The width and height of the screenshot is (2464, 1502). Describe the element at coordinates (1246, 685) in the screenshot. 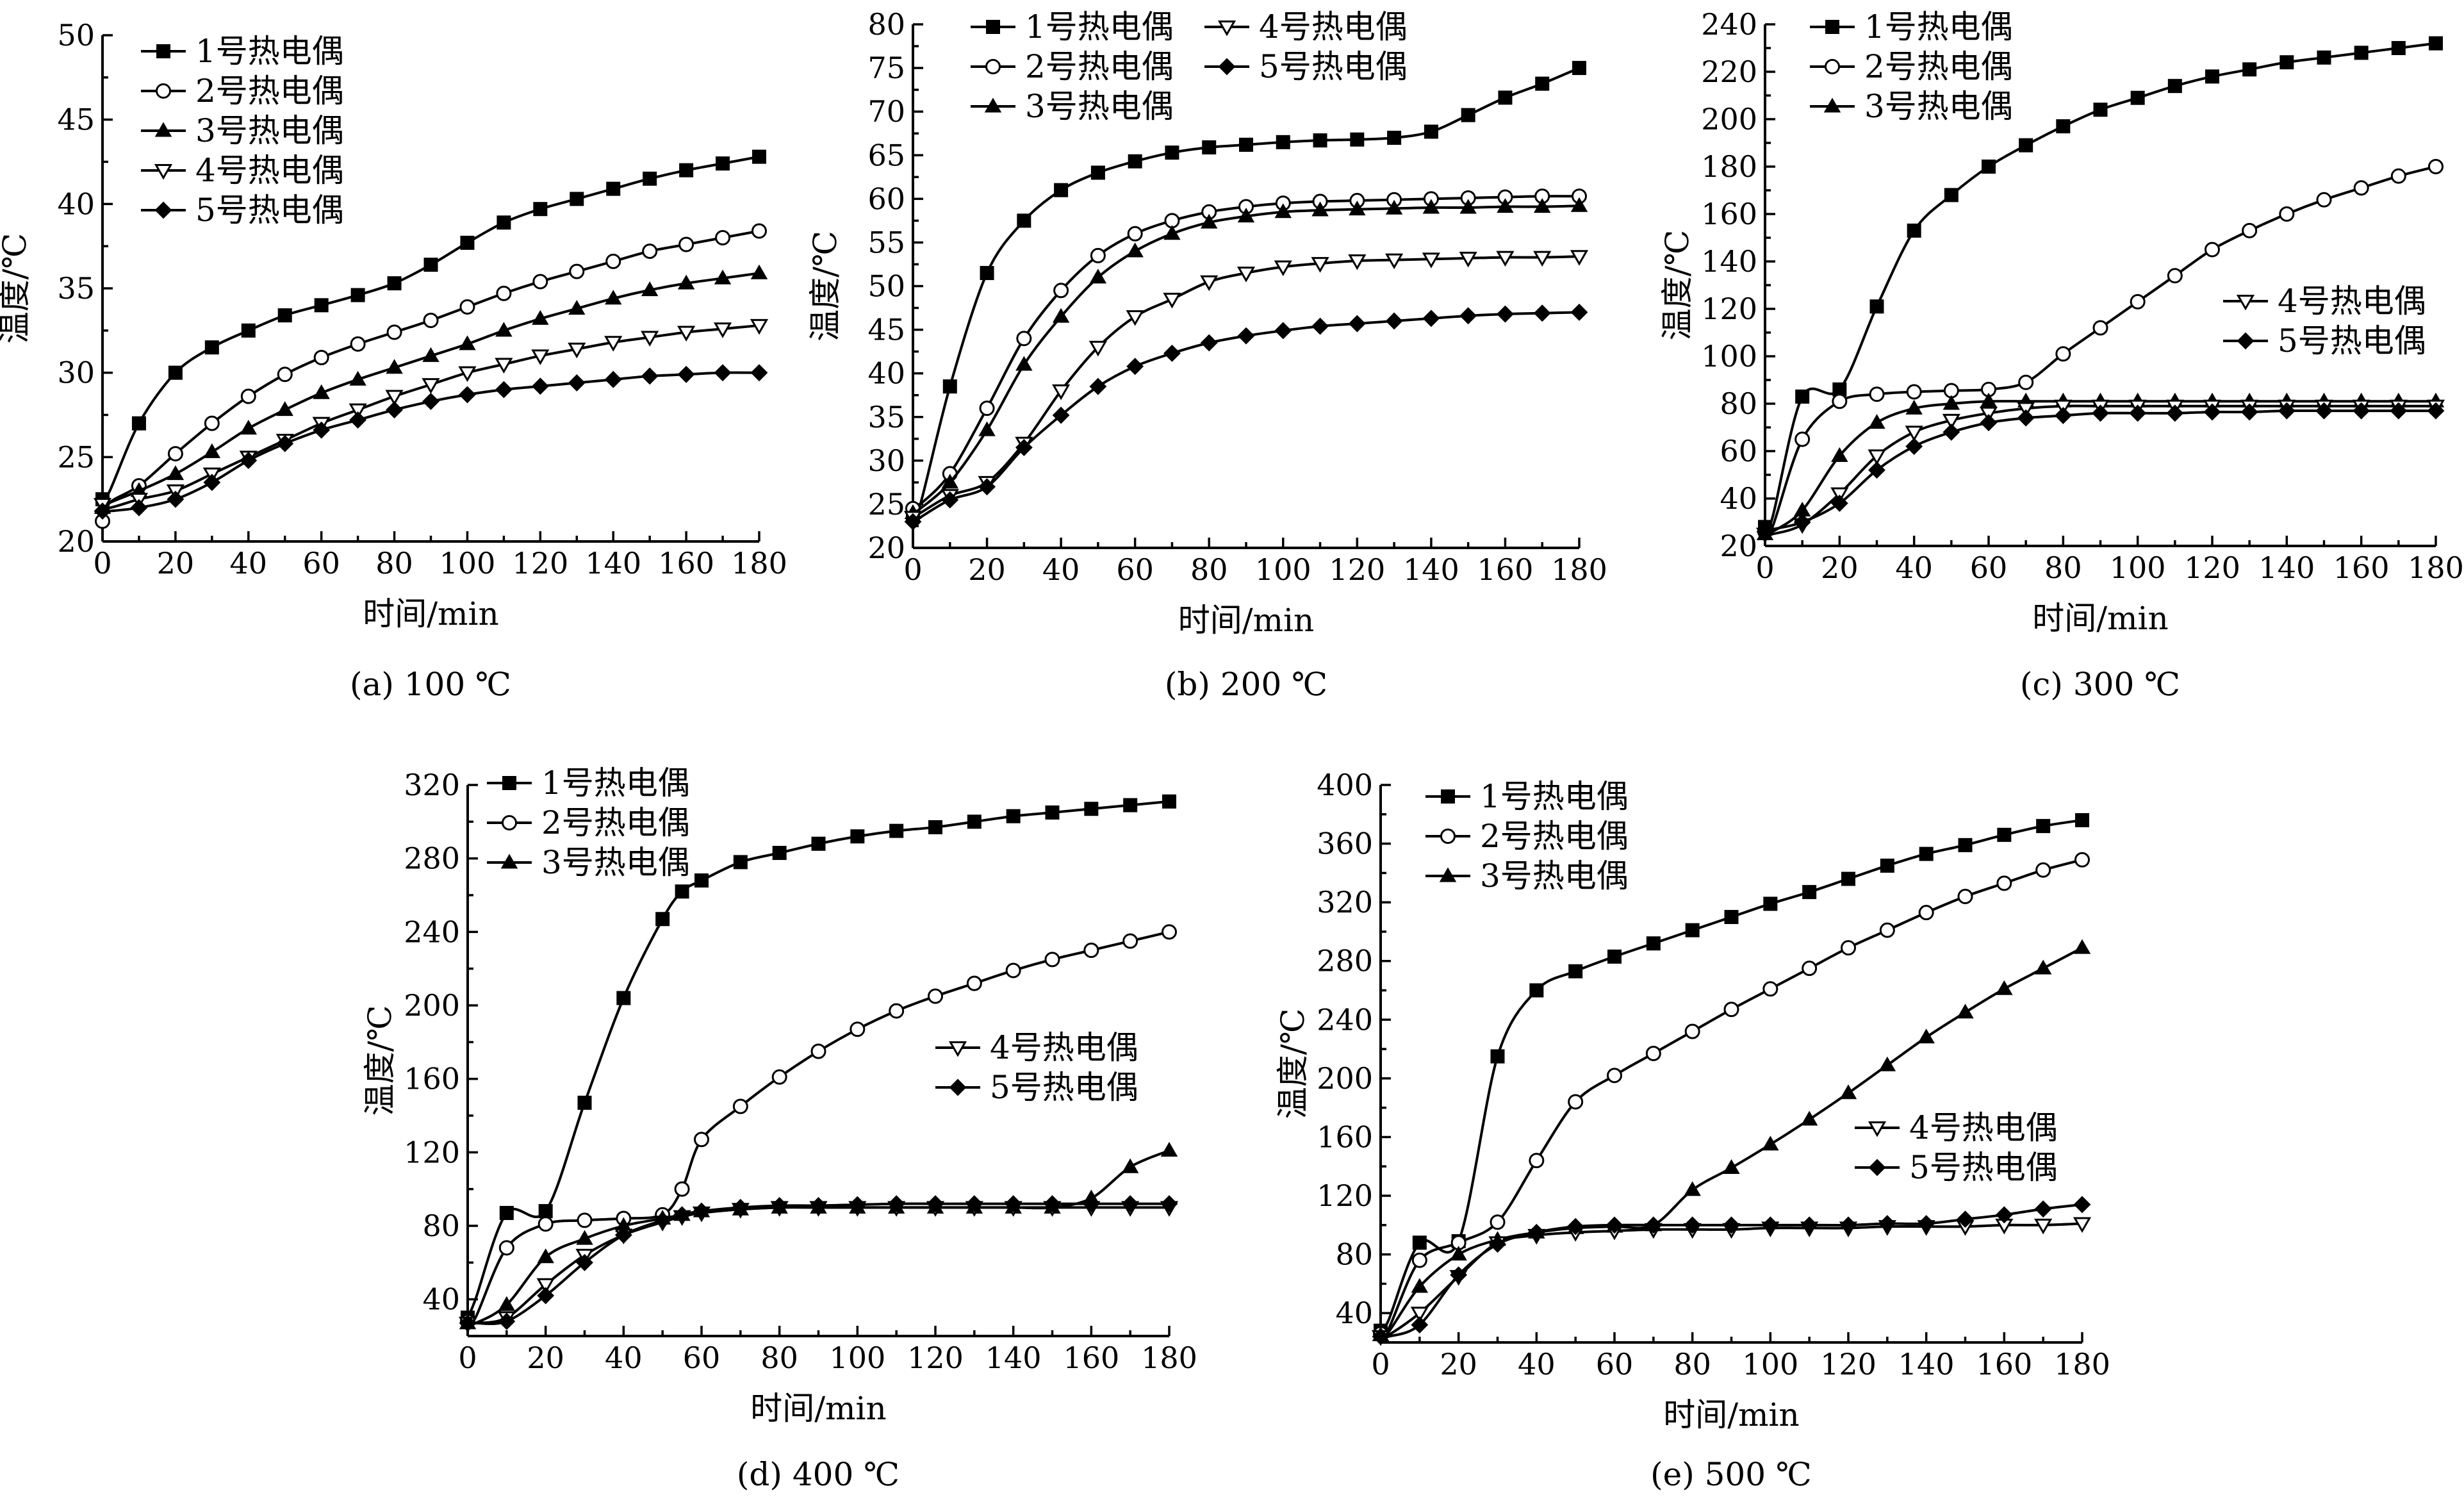

I see `chart-caption: (b) 200 ℃` at that location.